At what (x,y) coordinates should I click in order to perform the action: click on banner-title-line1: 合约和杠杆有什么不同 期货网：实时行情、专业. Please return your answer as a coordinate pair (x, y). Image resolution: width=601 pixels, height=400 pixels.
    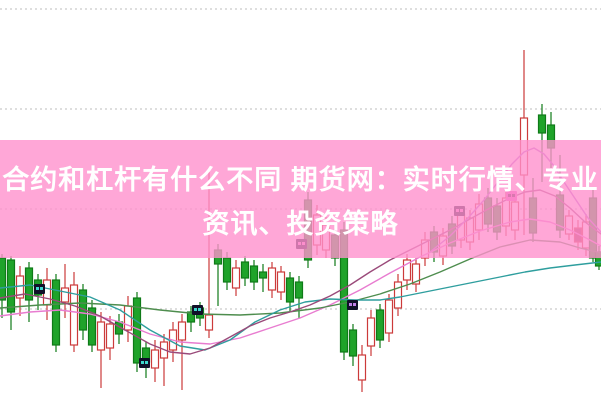
    Looking at the image, I should click on (300, 180).